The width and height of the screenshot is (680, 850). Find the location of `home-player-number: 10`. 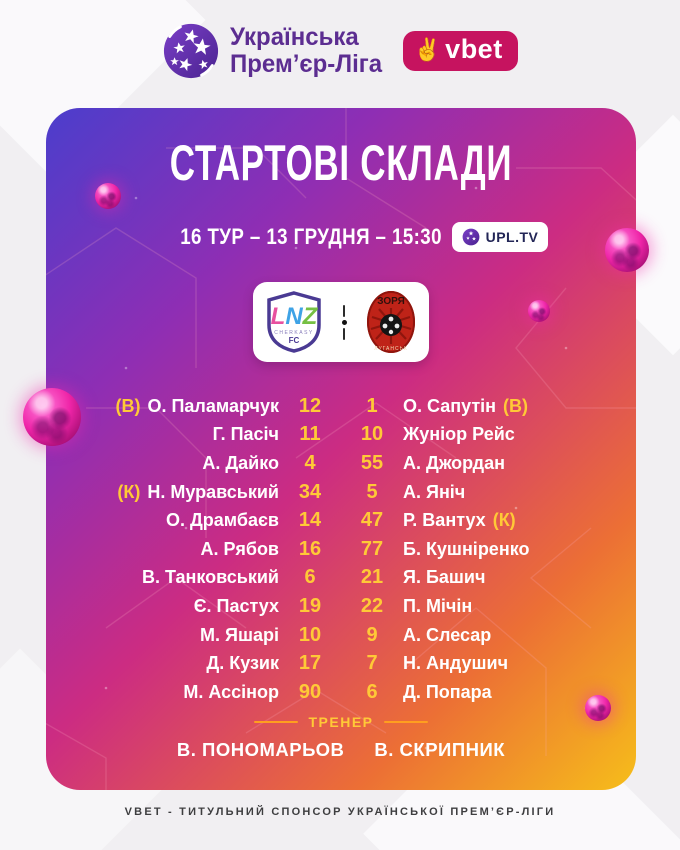

home-player-number: 10 is located at coordinates (310, 634).